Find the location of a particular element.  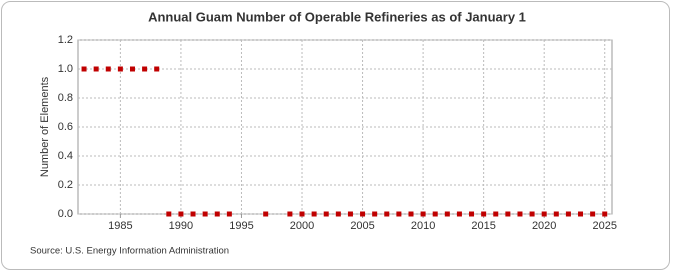

y-tick-label: 0.0 is located at coordinates (65, 214).